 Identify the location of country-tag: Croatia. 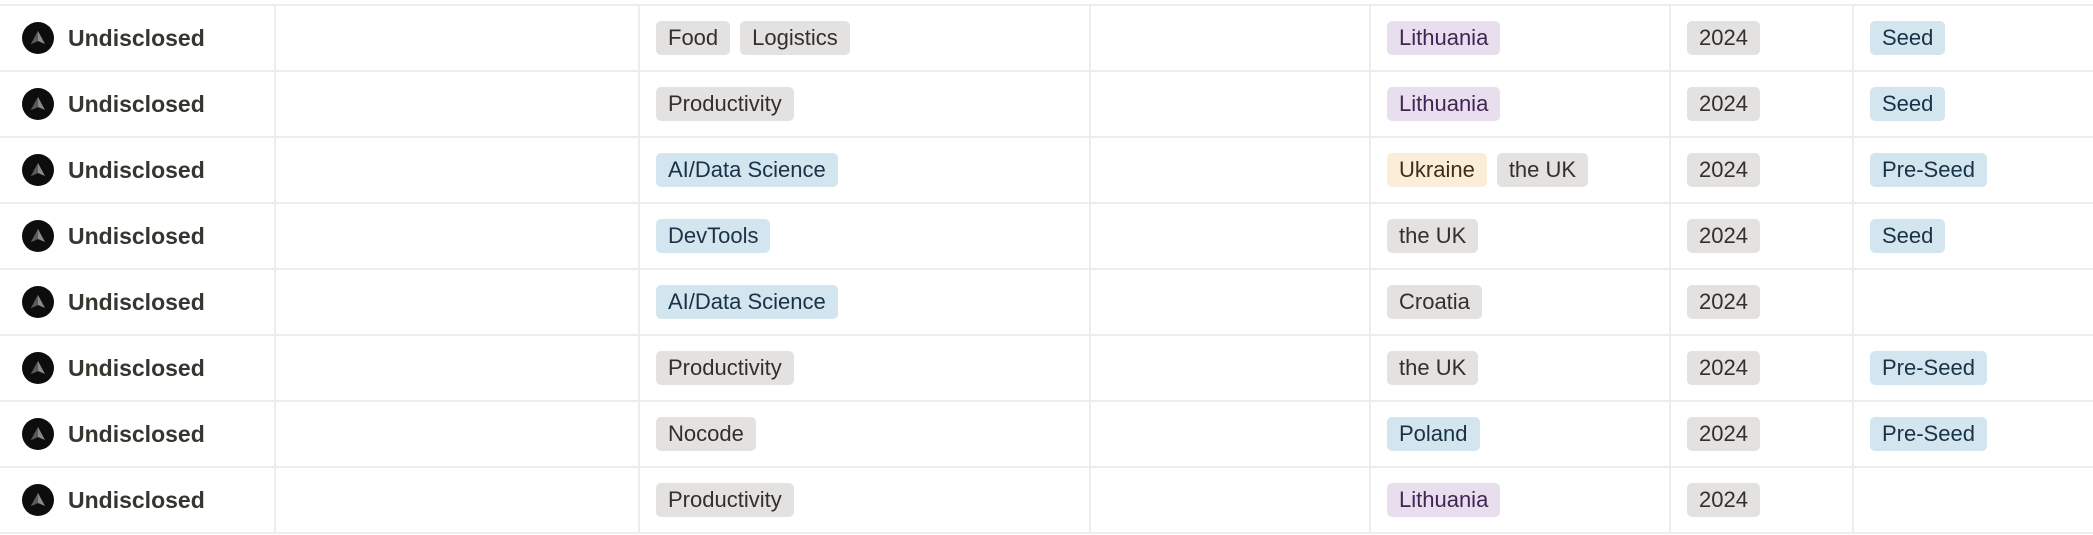
(1434, 302).